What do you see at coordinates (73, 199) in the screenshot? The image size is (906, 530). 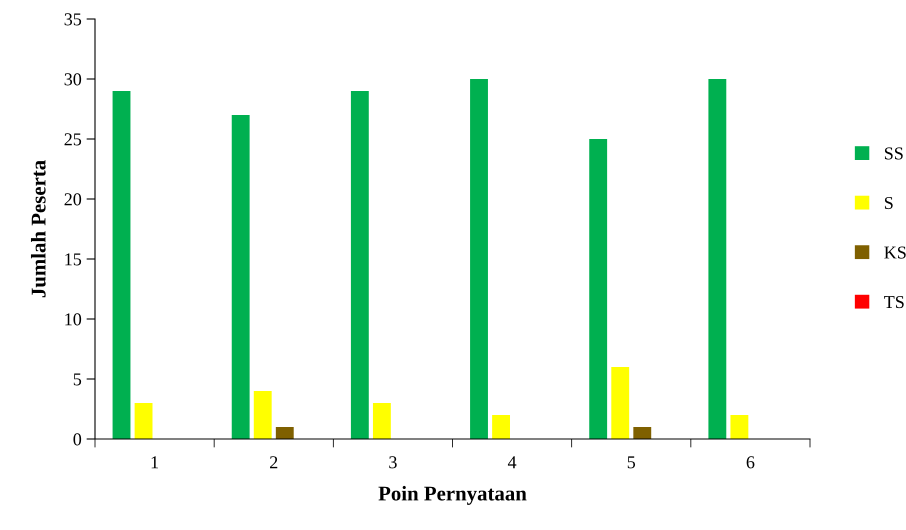 I see `y-tick-label: 20` at bounding box center [73, 199].